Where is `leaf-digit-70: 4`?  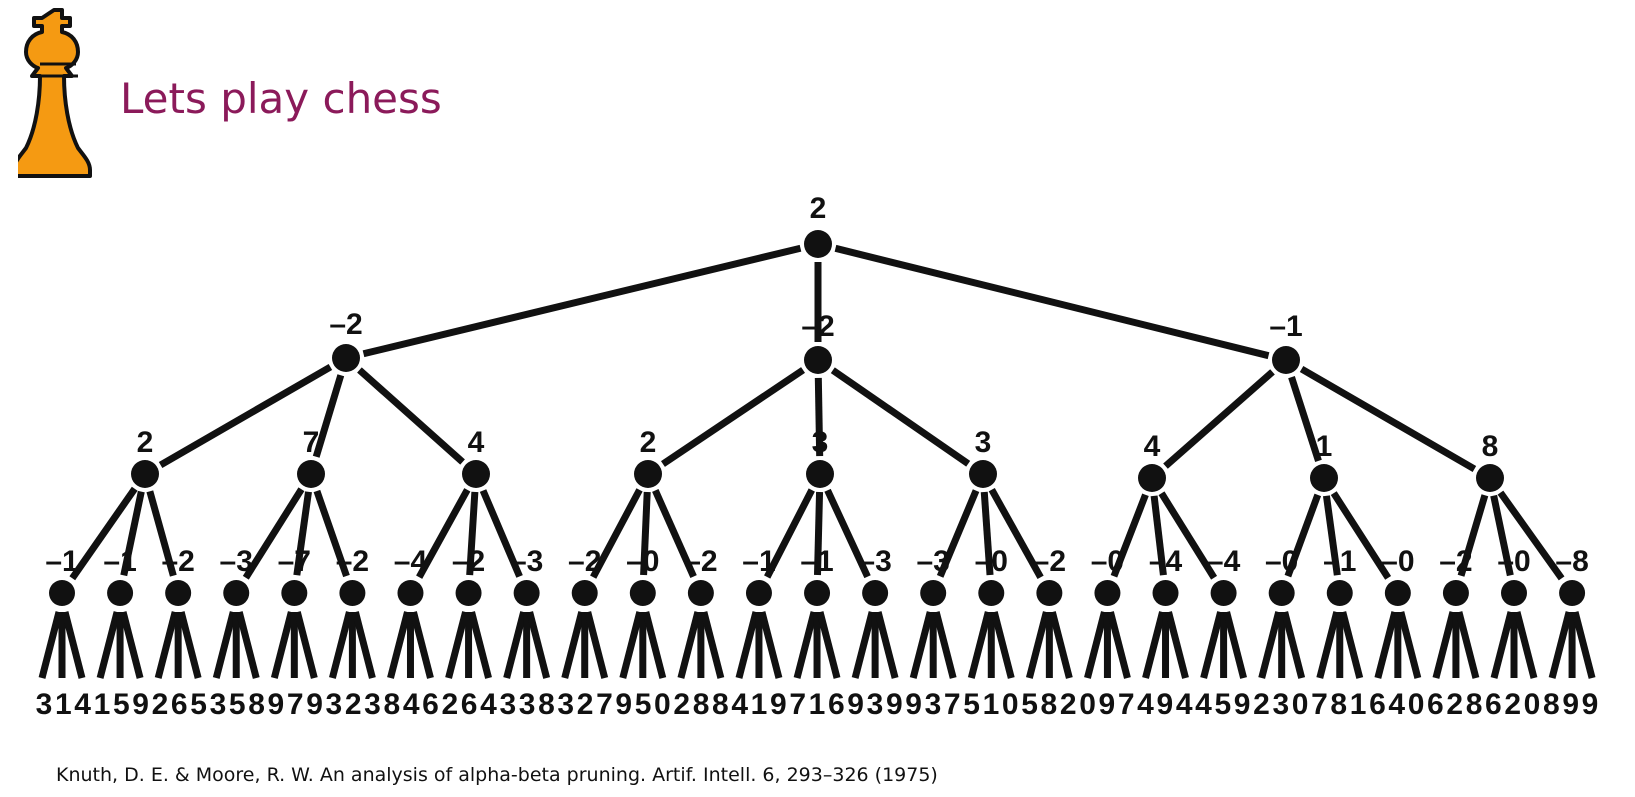
leaf-digit-70: 4 is located at coordinates (1396, 704).